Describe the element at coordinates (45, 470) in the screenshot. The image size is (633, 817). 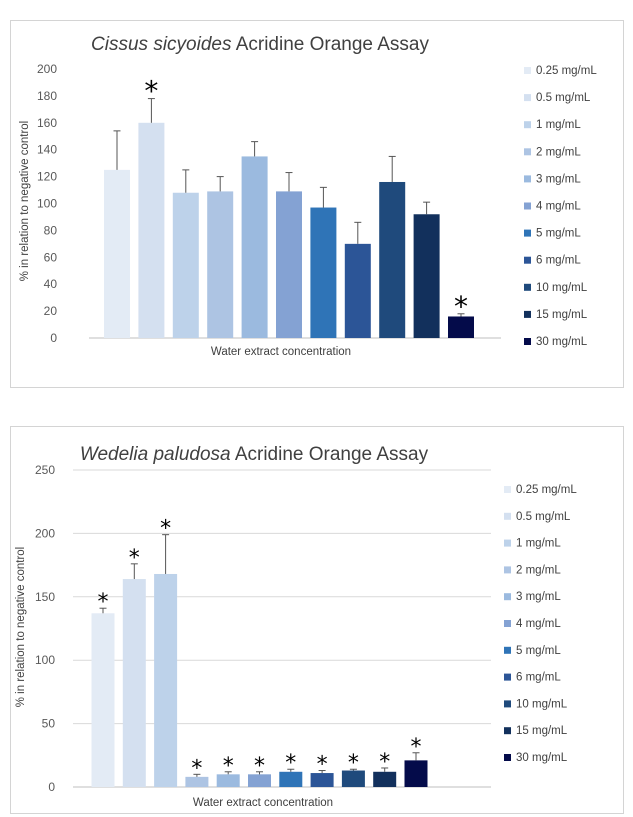
I see `y-tick-label: 250` at that location.